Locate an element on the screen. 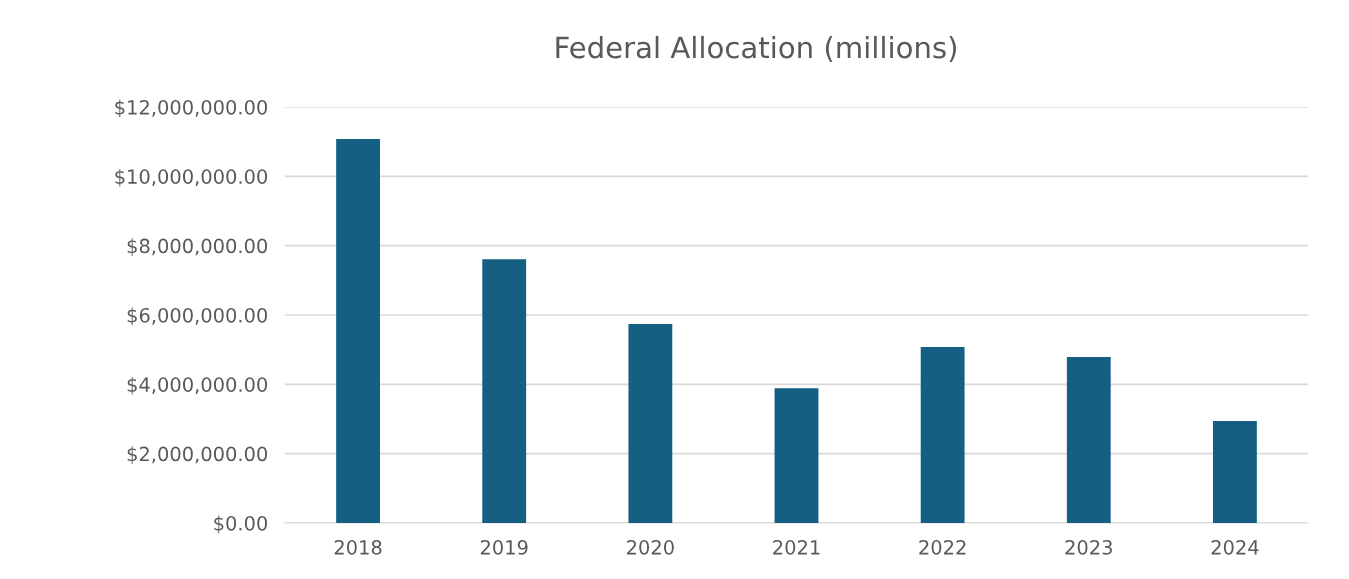  x-tick-label: 2022 is located at coordinates (942, 547).